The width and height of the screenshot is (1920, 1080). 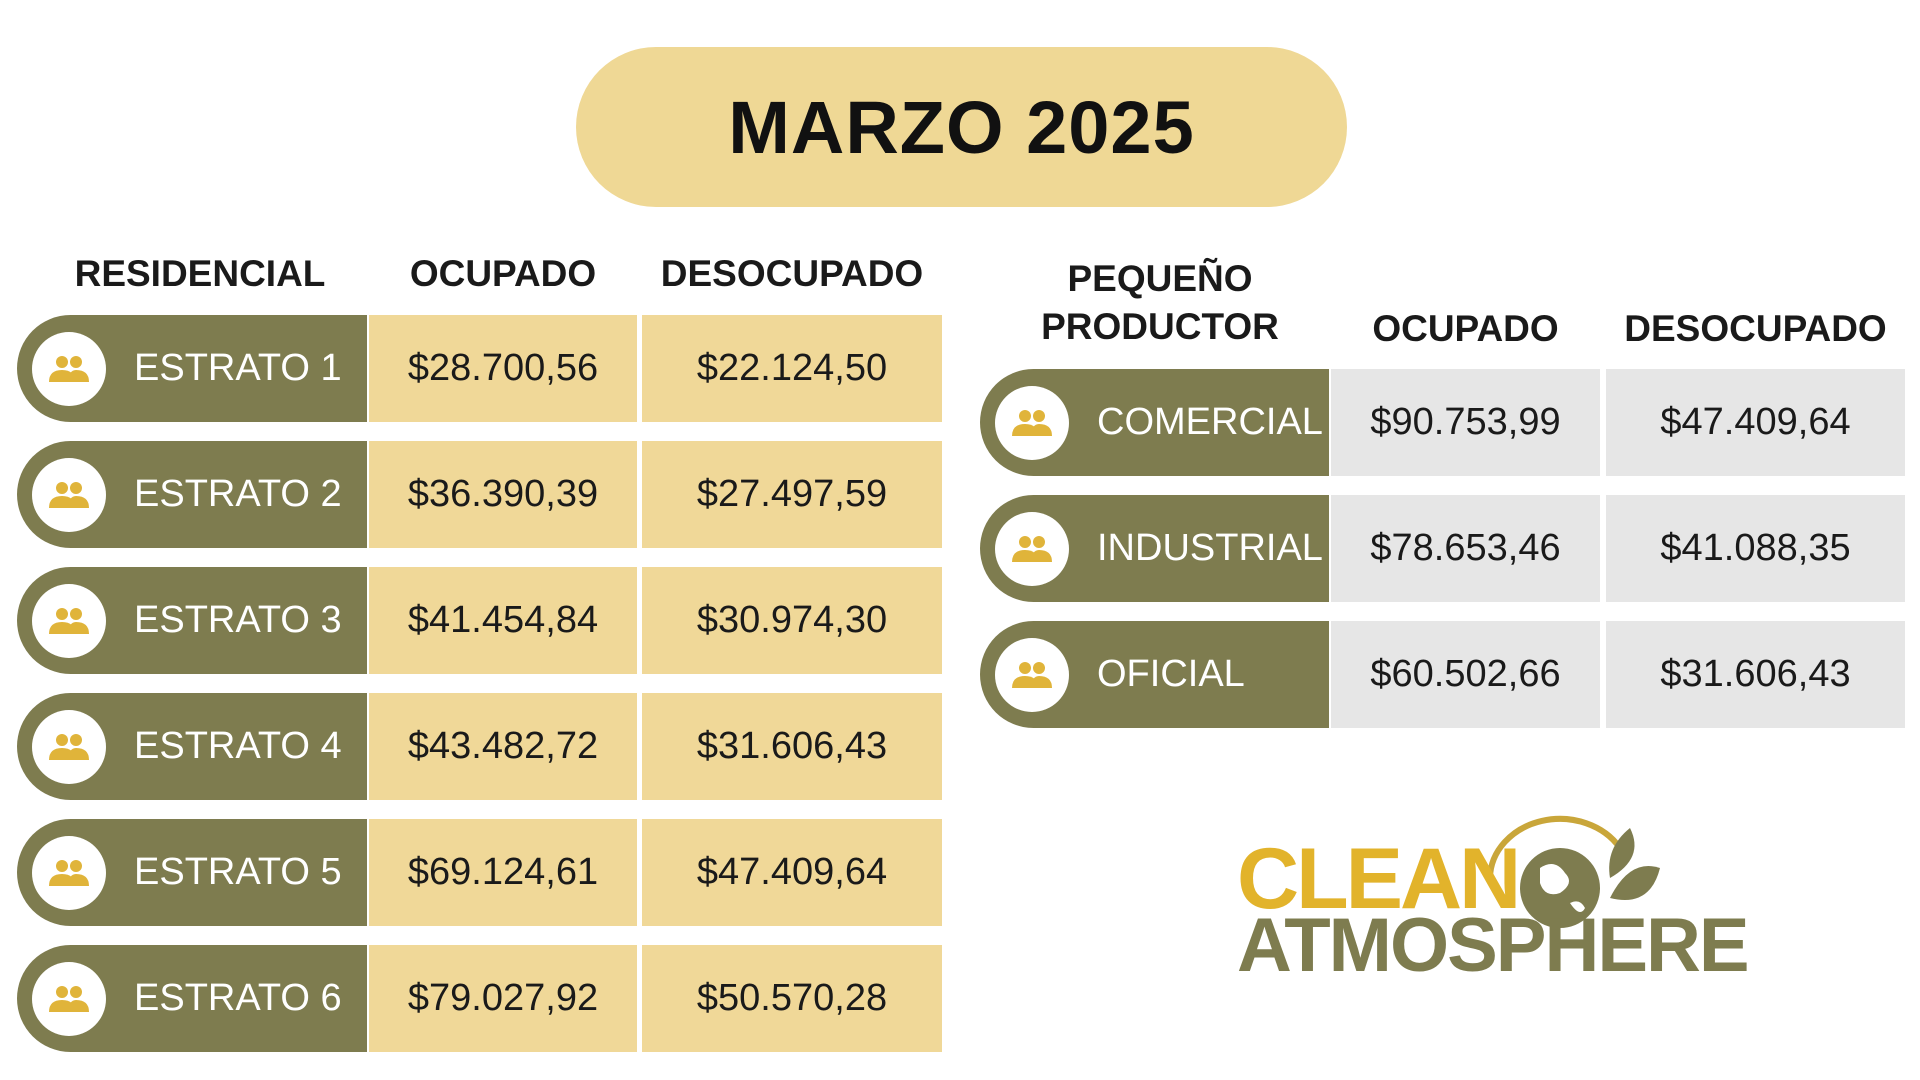 I want to click on value-cell: $27.497,59, so click(x=792, y=494).